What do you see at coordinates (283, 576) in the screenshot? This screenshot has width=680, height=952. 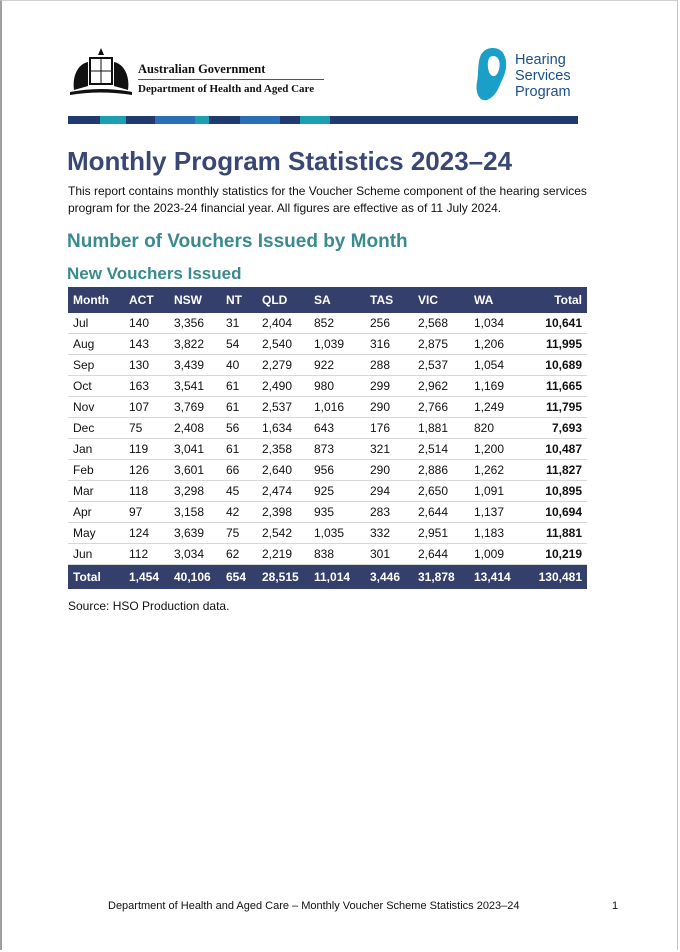 I see `total-cell: 28,515` at bounding box center [283, 576].